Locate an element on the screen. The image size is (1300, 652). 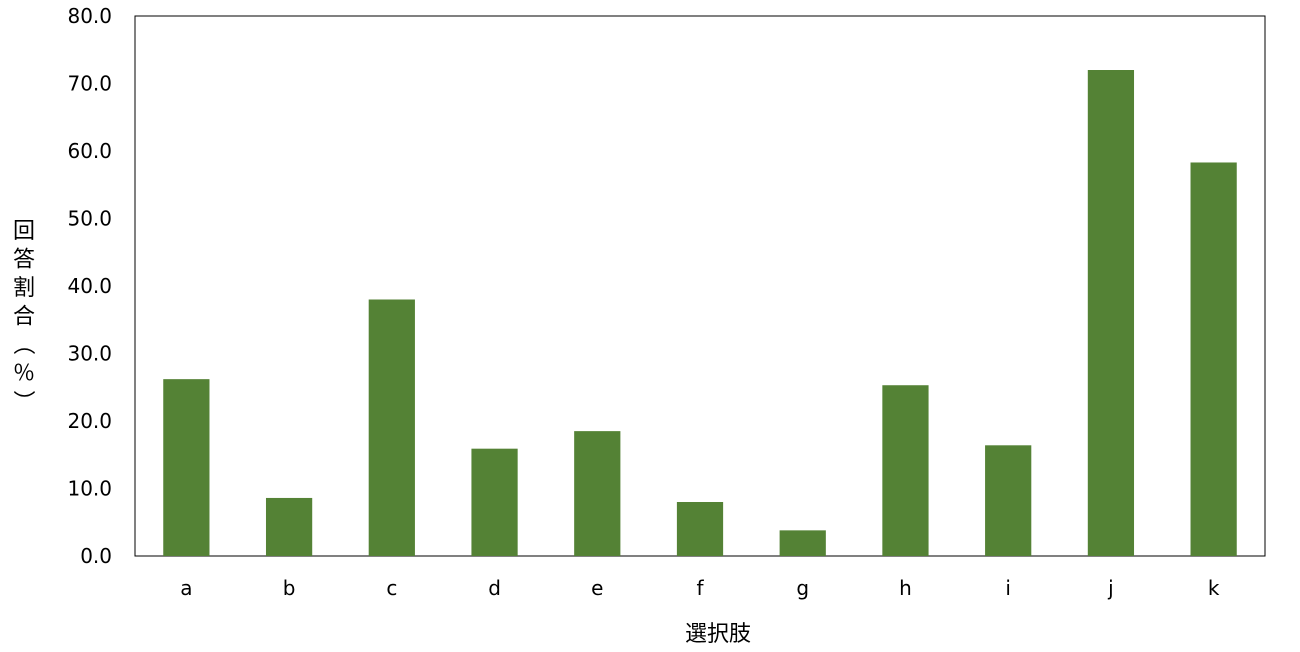
y-tick-label: 80.0 is located at coordinates (89, 16).